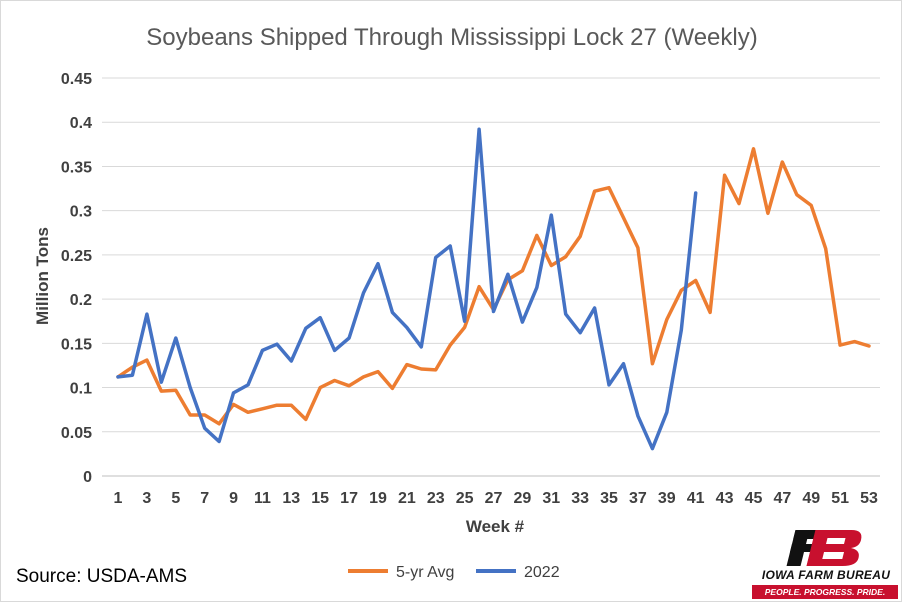 The image size is (902, 602). I want to click on y-tick-label: 0.4, so click(81, 123).